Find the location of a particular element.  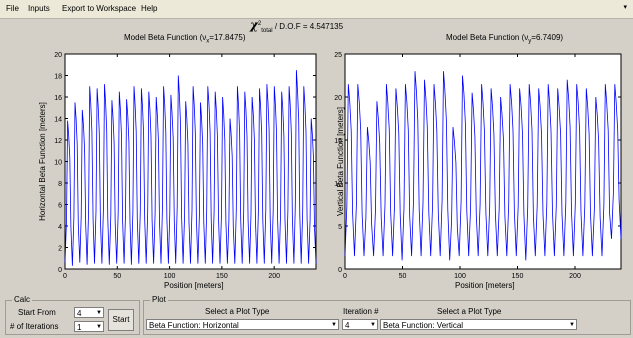

calc-panel: Calc is located at coordinates (72, 315).